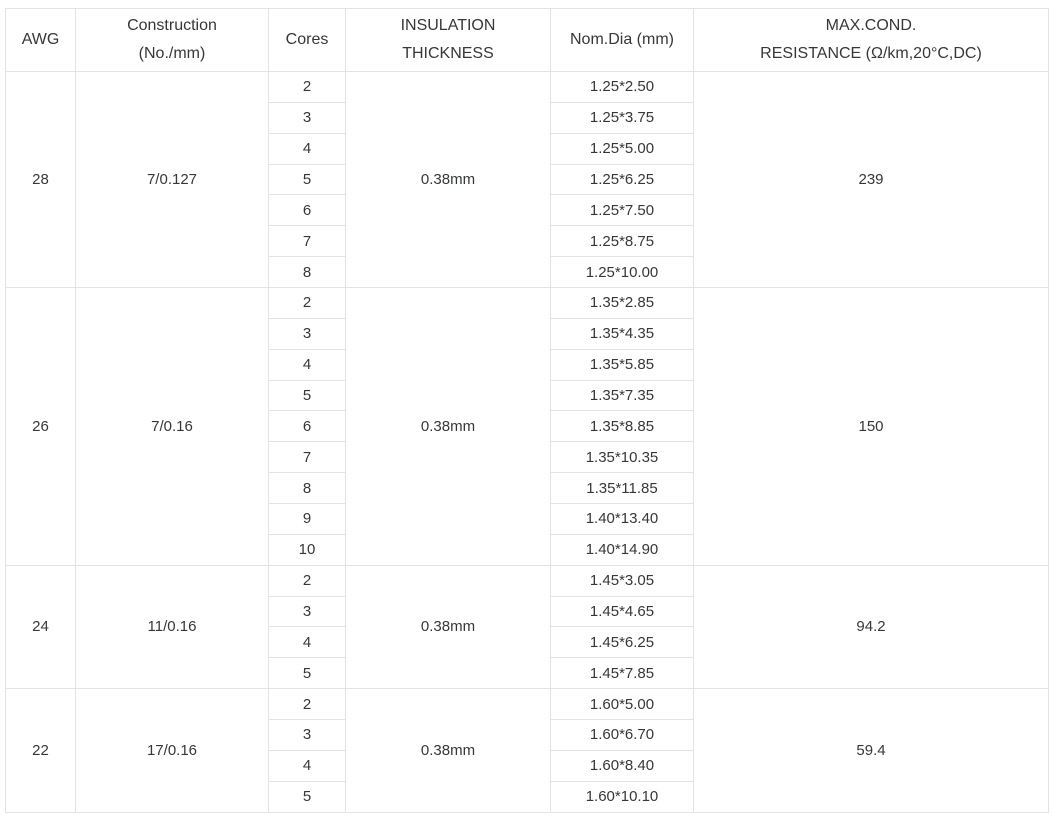  I want to click on nom-dia-cell: 1.40*13.40, so click(622, 519).